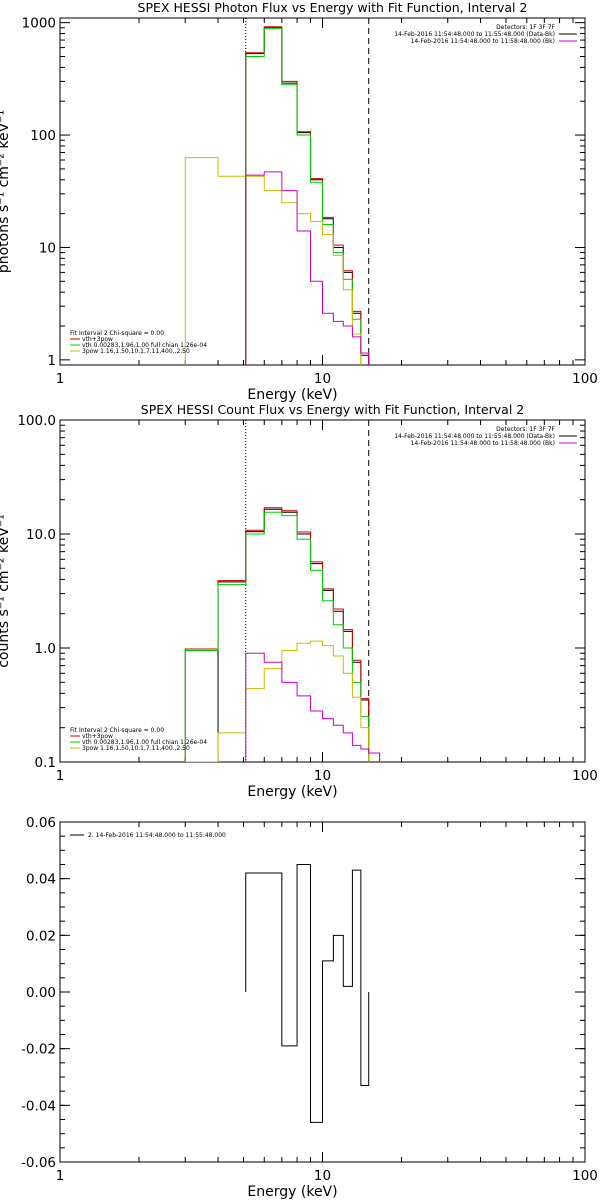  Describe the element at coordinates (6, 191) in the screenshot. I see `y-axis-label: photons s⁻¹ cm⁻² keV⁻¹` at that location.